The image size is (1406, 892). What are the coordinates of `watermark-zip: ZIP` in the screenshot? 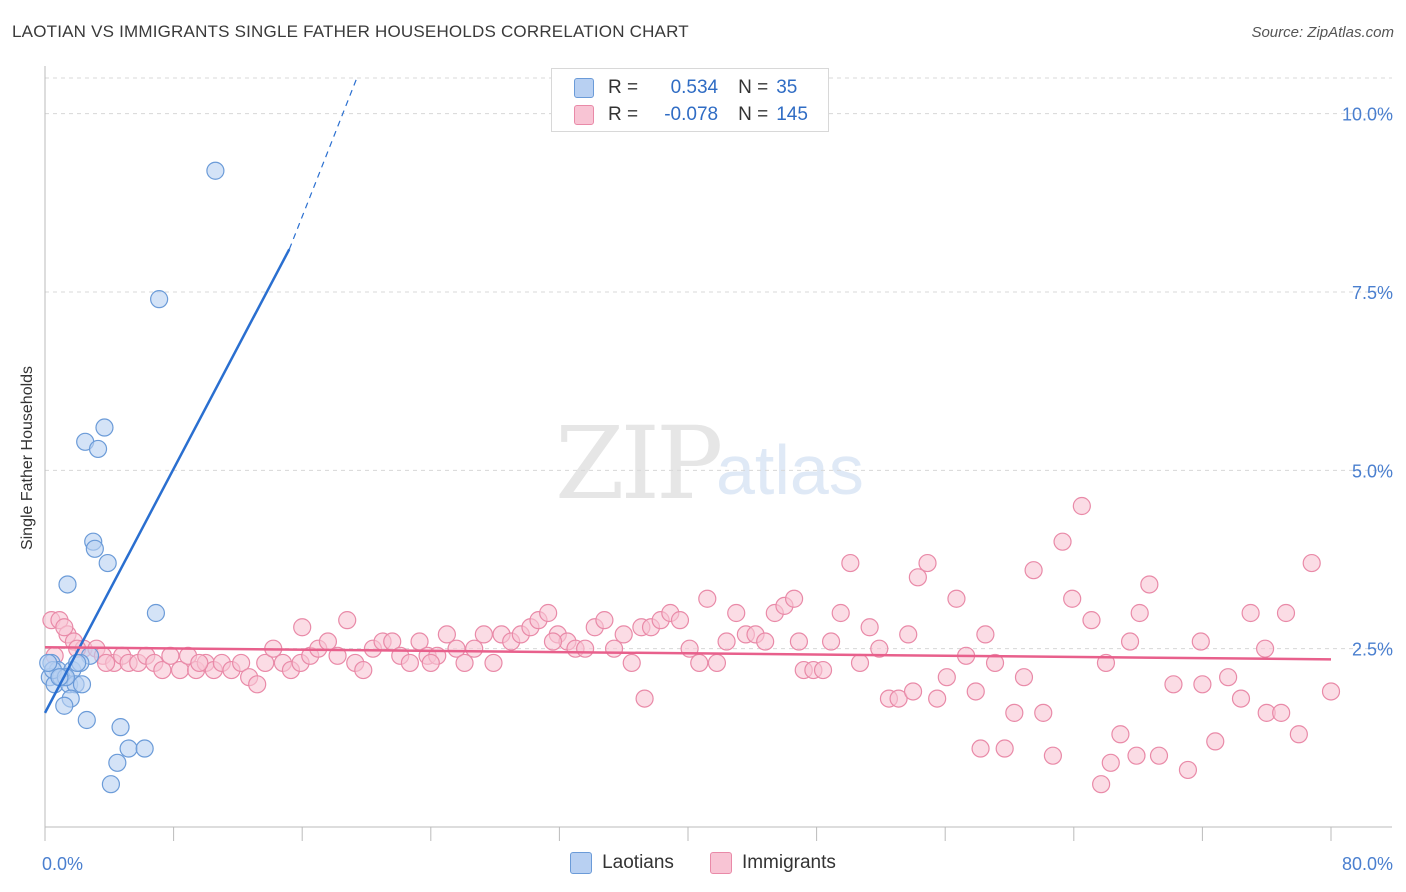 It's located at (639, 463).